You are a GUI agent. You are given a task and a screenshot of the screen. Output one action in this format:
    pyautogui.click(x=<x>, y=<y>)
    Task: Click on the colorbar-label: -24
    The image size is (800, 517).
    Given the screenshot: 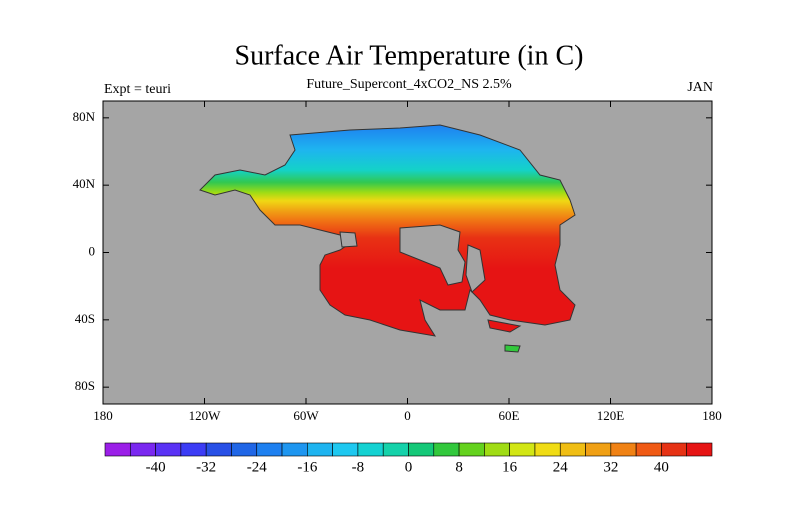 What is the action you would take?
    pyautogui.click(x=257, y=467)
    